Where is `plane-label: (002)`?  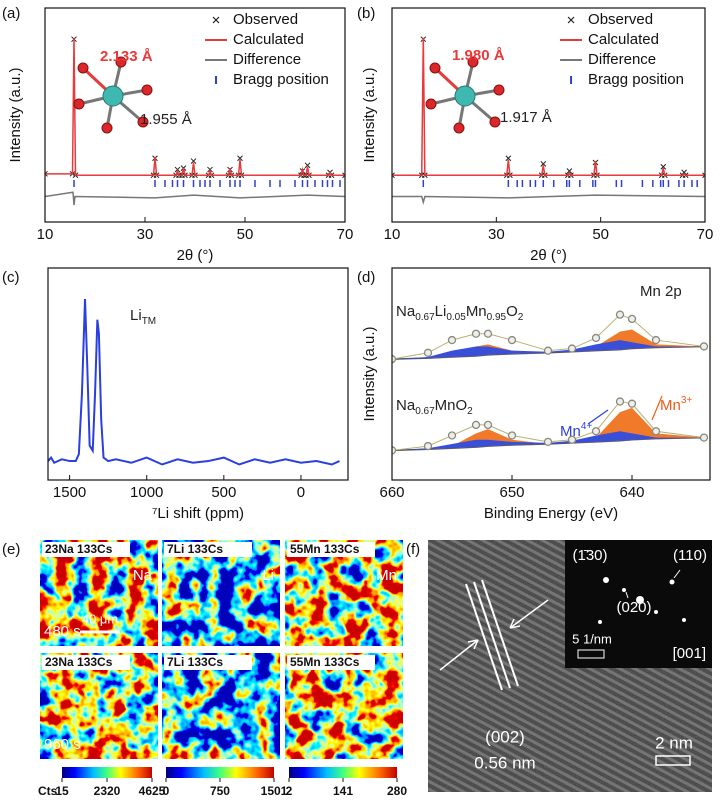
plane-label: (002) is located at coordinates (505, 736).